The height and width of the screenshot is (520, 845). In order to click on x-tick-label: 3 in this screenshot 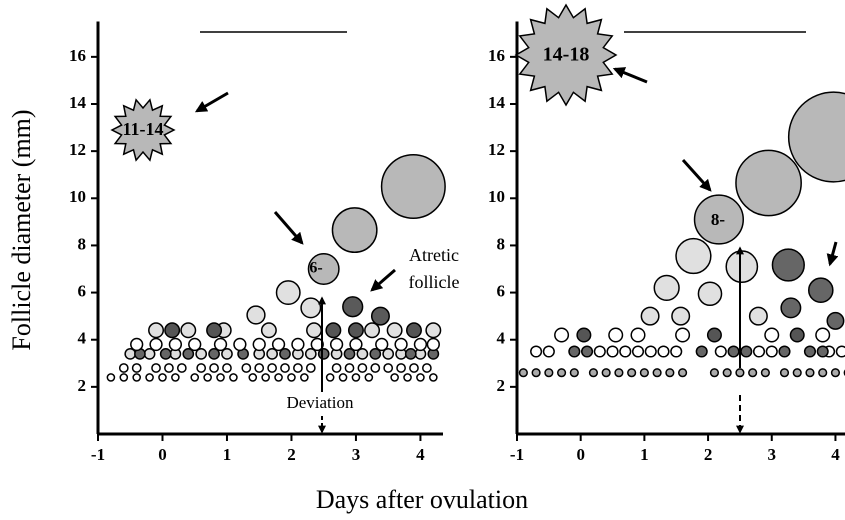, I will do `click(356, 454)`.